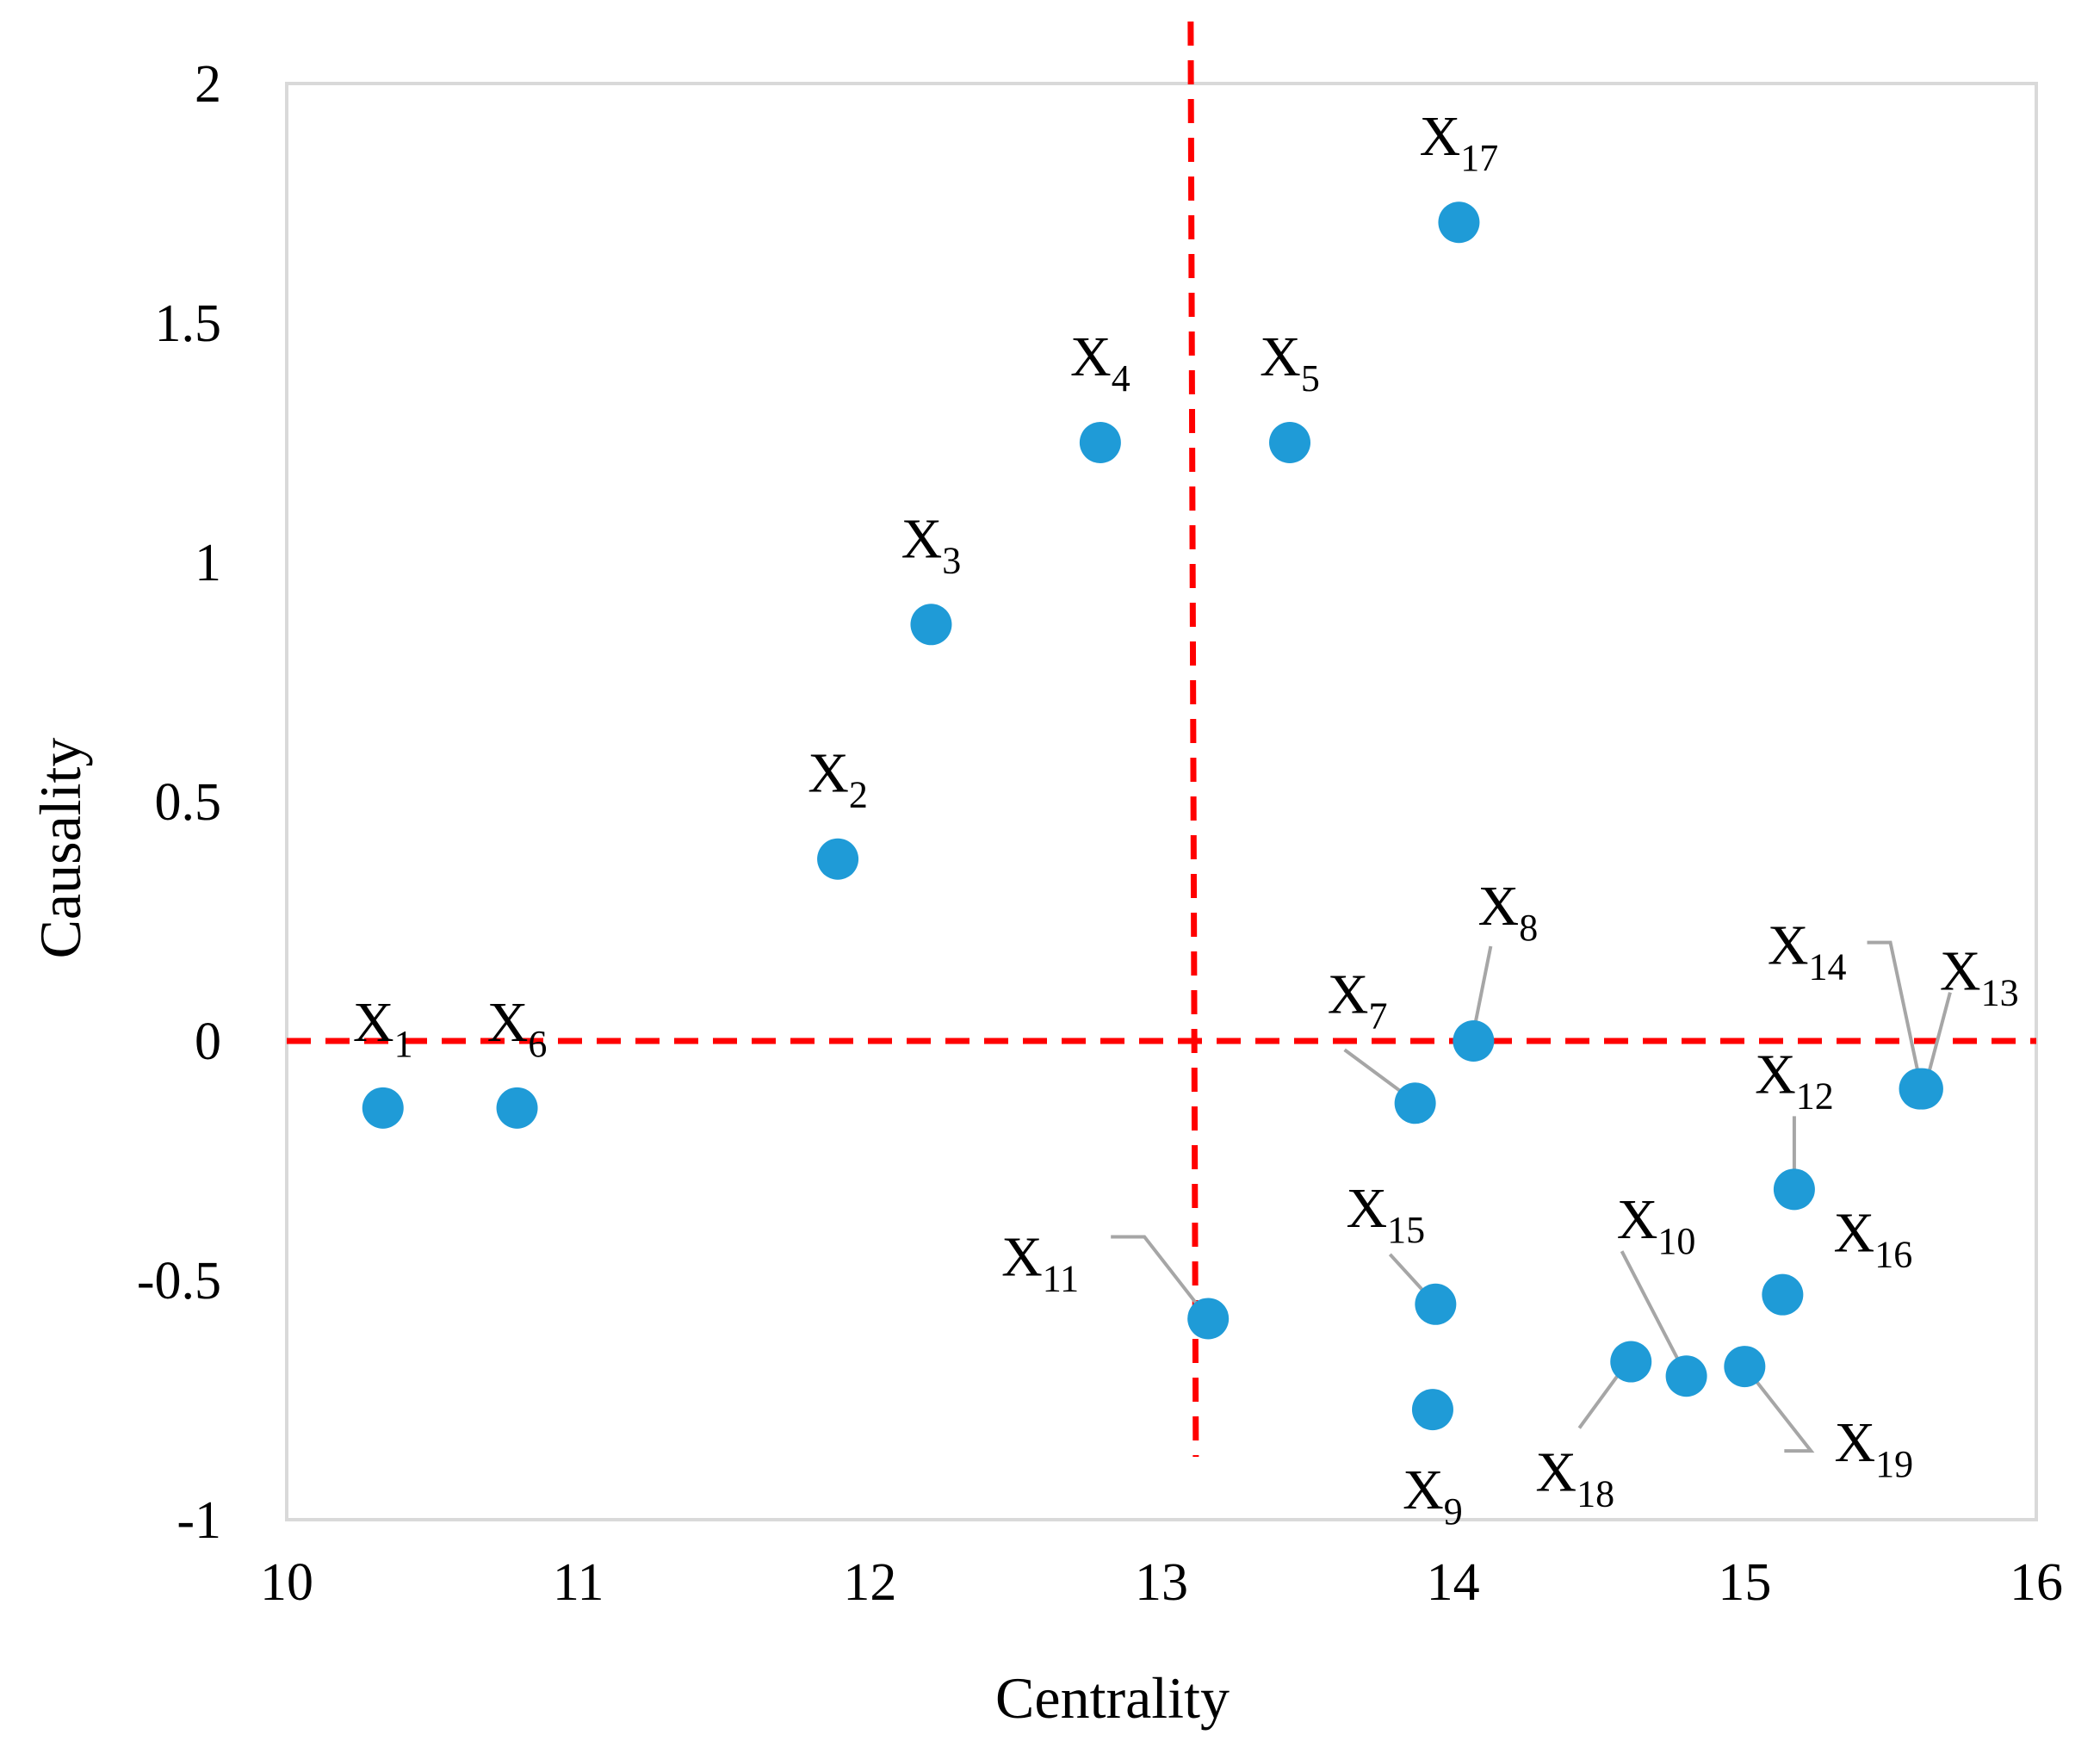 The width and height of the screenshot is (2100, 1747). What do you see at coordinates (838, 859) in the screenshot?
I see `point-X2` at bounding box center [838, 859].